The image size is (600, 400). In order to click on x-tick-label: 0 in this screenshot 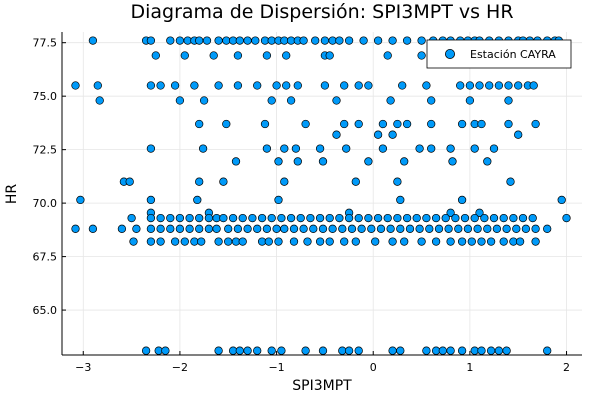, I will do `click(373, 367)`.